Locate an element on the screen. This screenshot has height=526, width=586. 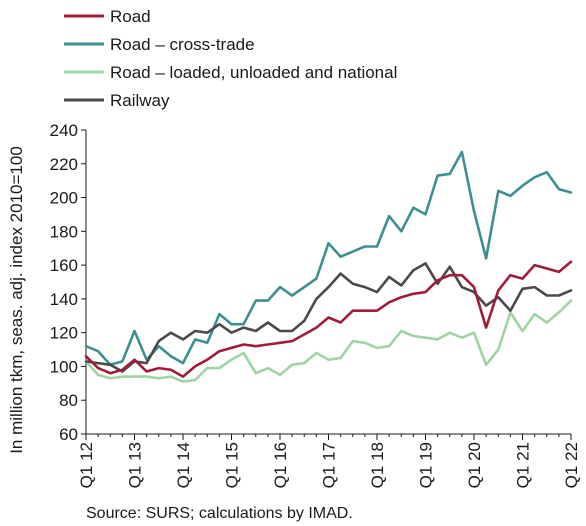
y-tick-label: 160 is located at coordinates (64, 265).